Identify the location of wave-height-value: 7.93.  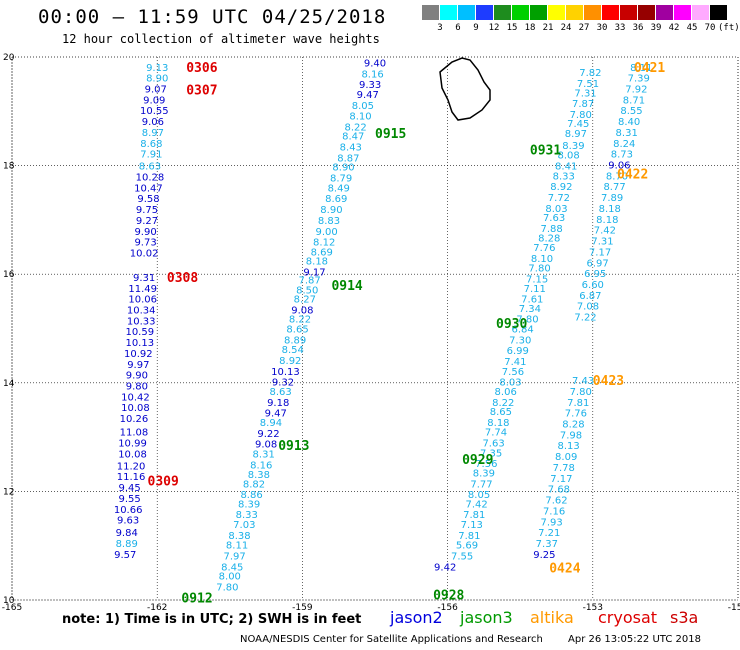
(552, 522).